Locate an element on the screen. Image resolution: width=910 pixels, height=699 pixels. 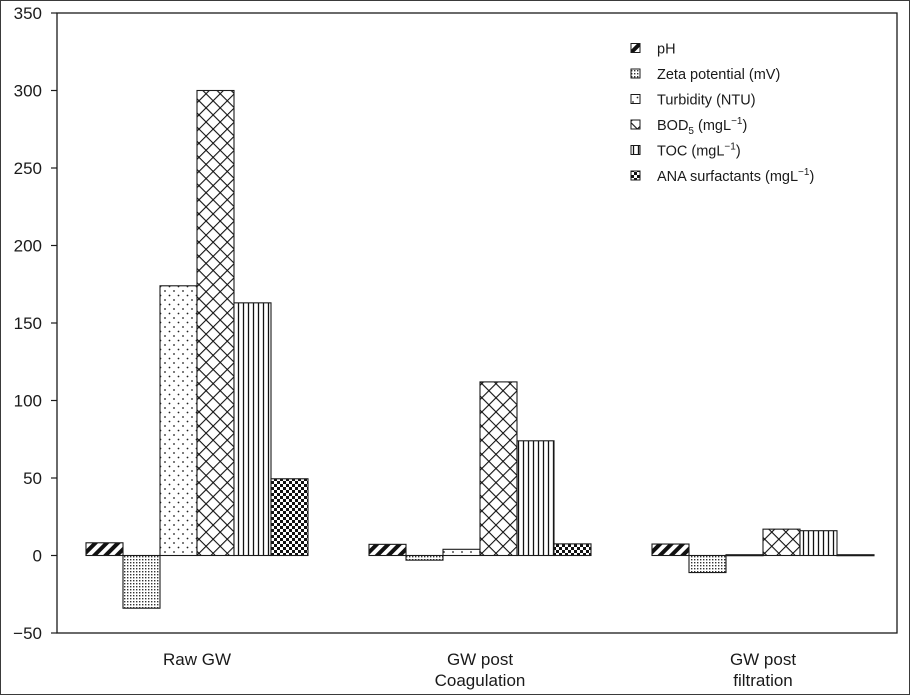
legend-entry: ANA surfactants (mgL−1) is located at coordinates (735, 176).